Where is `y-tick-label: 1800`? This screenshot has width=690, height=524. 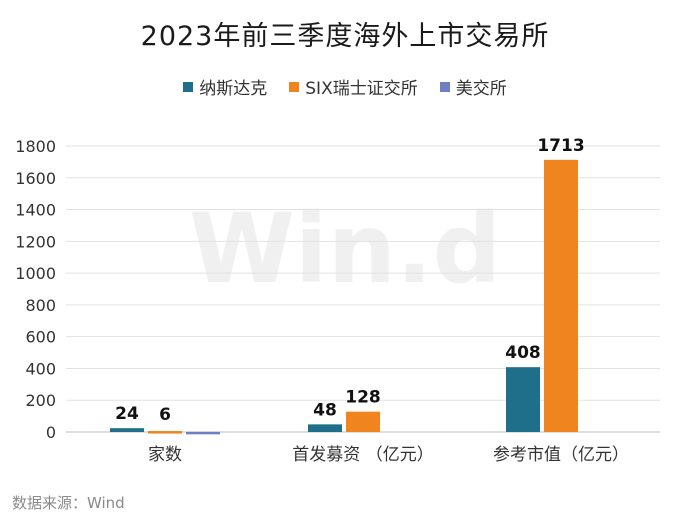 y-tick-label: 1800 is located at coordinates (35, 146).